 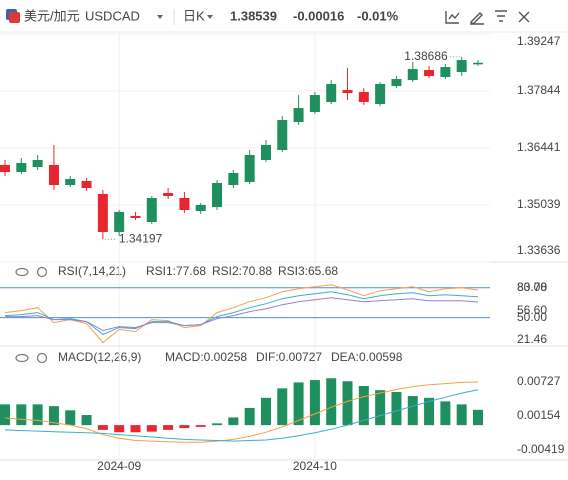 I want to click on y-tick-label: 0.00727, so click(x=539, y=381).